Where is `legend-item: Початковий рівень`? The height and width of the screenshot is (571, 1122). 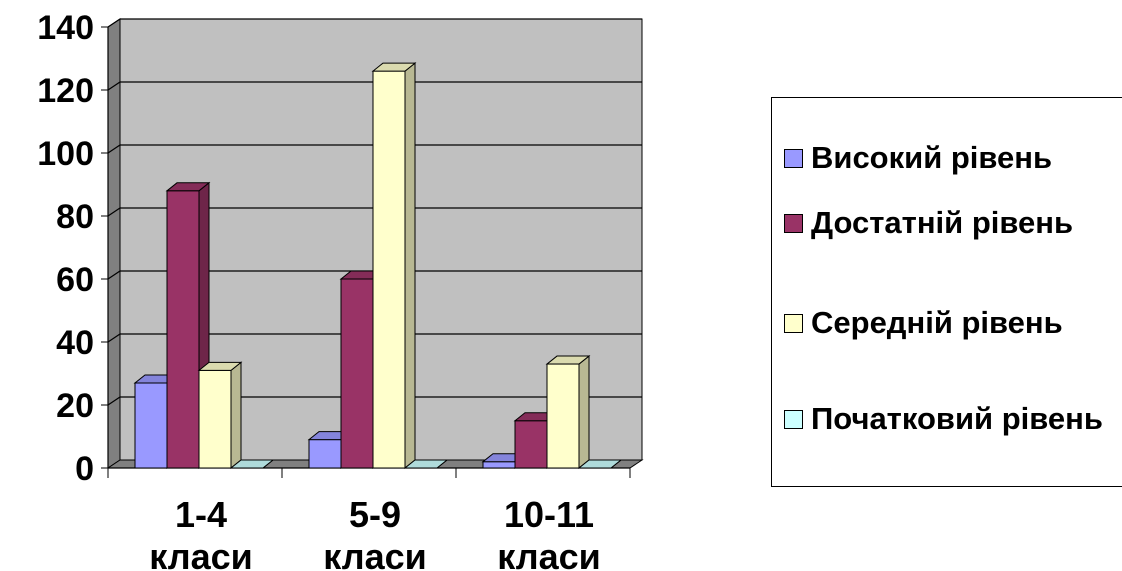 legend-item: Початковий рівень is located at coordinates (952, 419).